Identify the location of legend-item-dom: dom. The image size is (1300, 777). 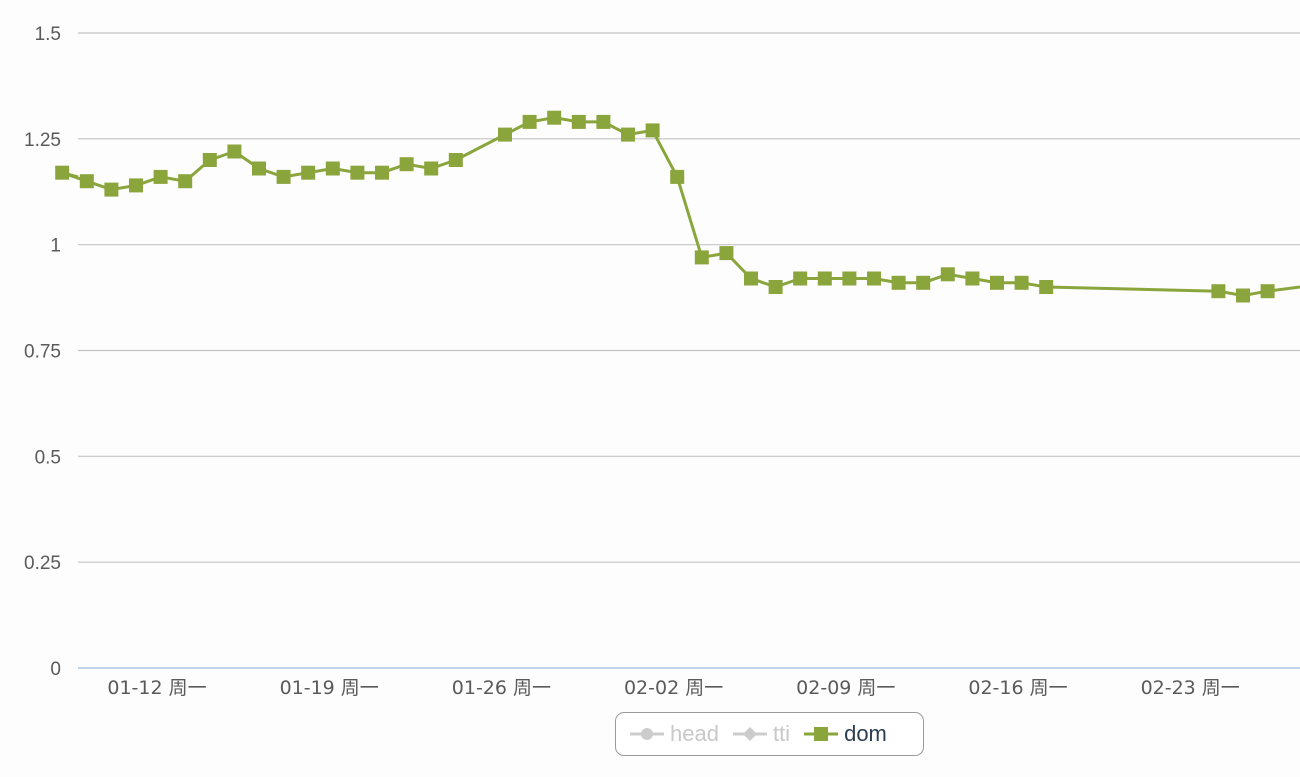
(845, 734).